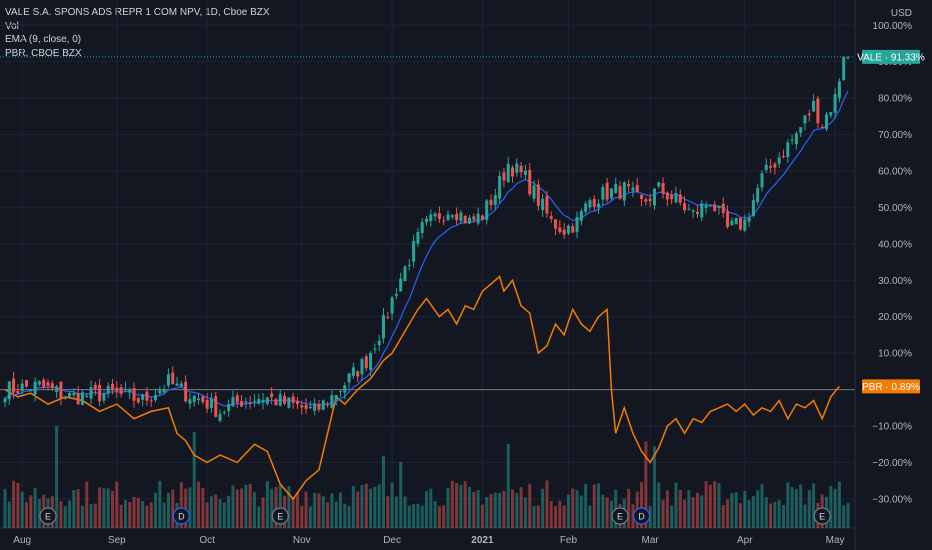 This screenshot has width=932, height=550. I want to click on legend-ema: EMA (9, close, 0), so click(43, 39).